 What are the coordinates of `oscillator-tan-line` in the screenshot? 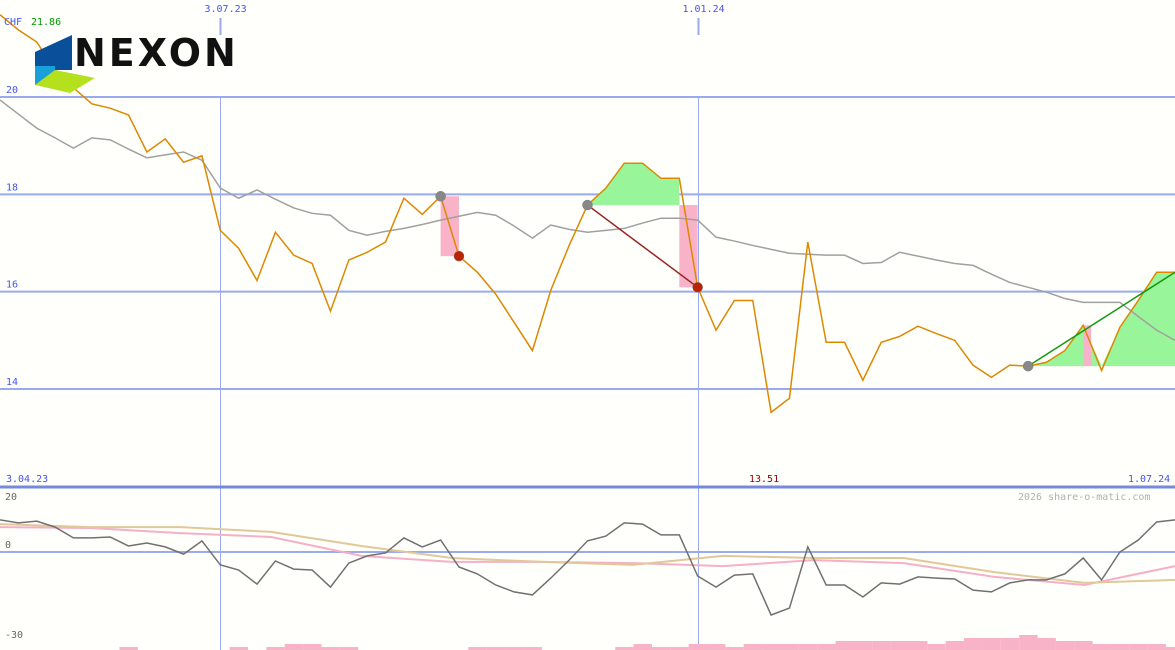 It's located at (587, 553).